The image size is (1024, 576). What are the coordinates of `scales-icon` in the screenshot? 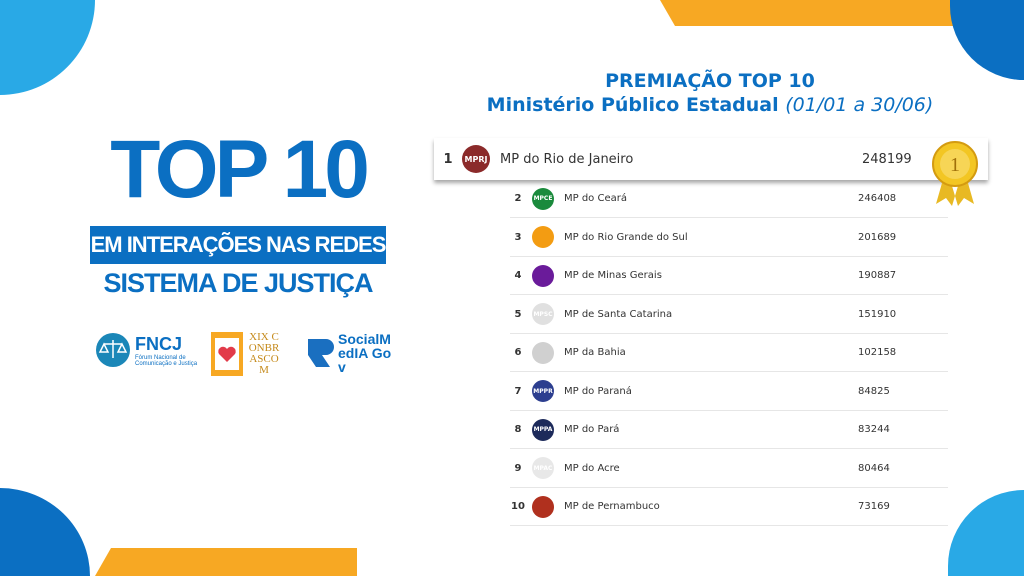 It's located at (113, 350).